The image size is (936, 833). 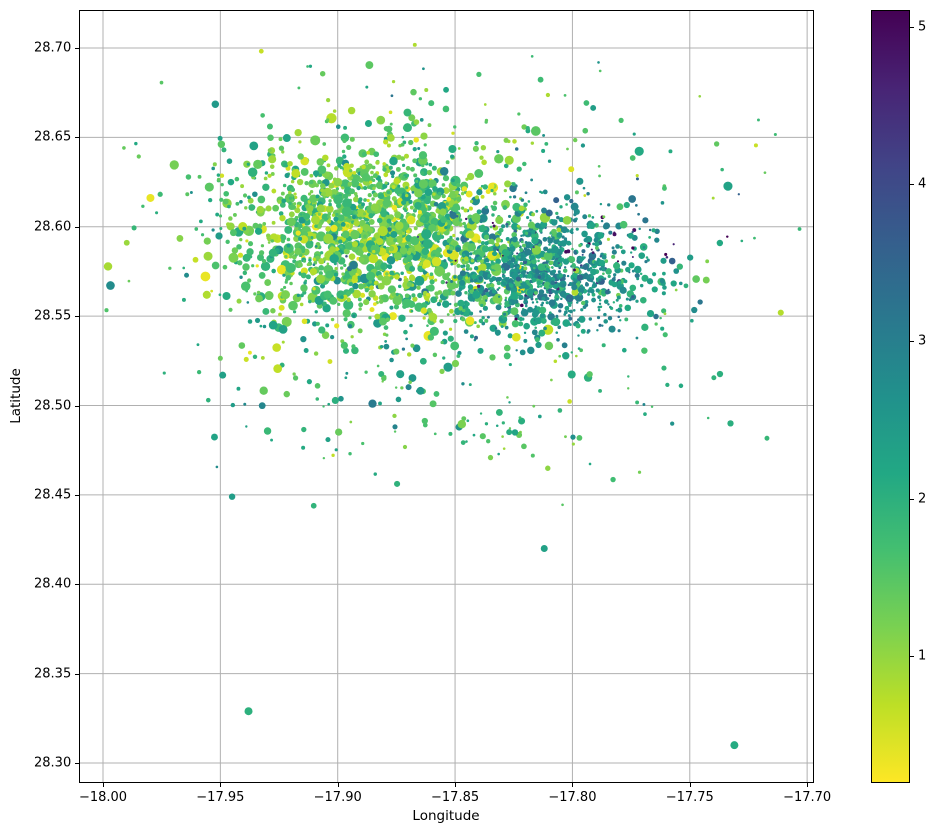 What do you see at coordinates (572, 797) in the screenshot?
I see `x-tick-label: −17.80` at bounding box center [572, 797].